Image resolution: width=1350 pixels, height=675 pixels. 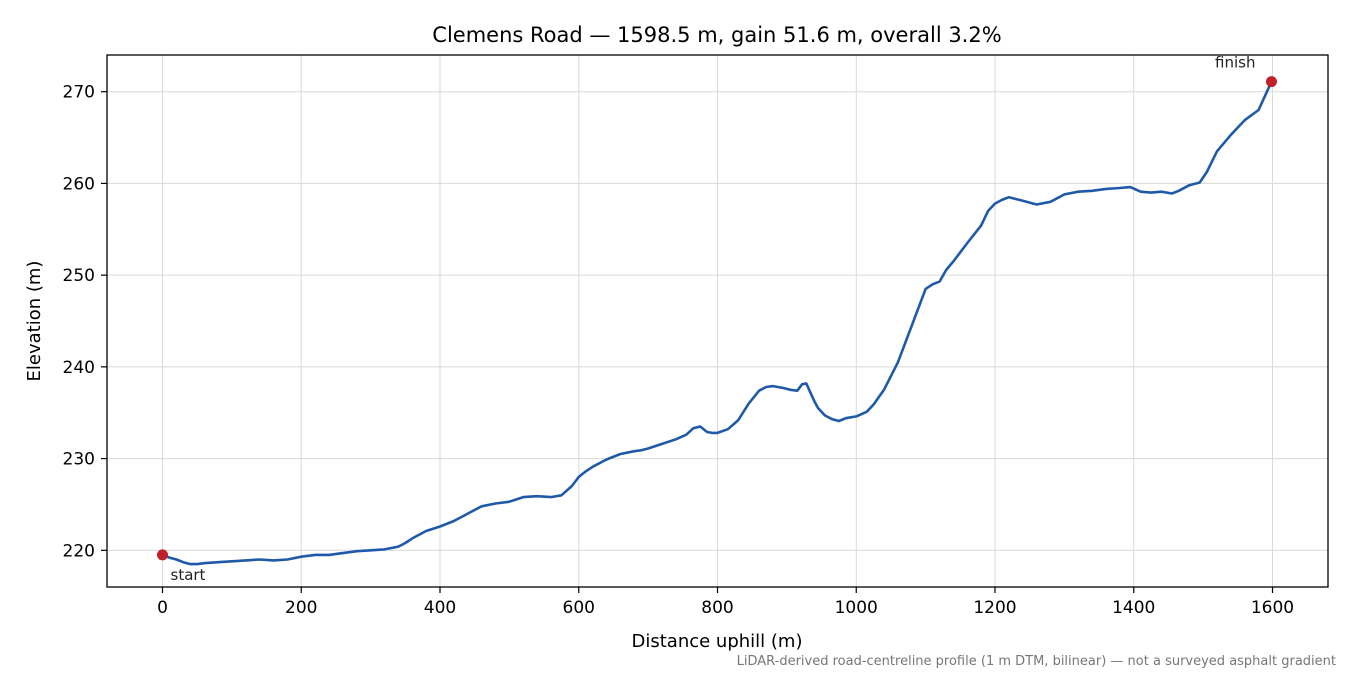 What do you see at coordinates (1272, 608) in the screenshot?
I see `x-tick-label: 1600` at bounding box center [1272, 608].